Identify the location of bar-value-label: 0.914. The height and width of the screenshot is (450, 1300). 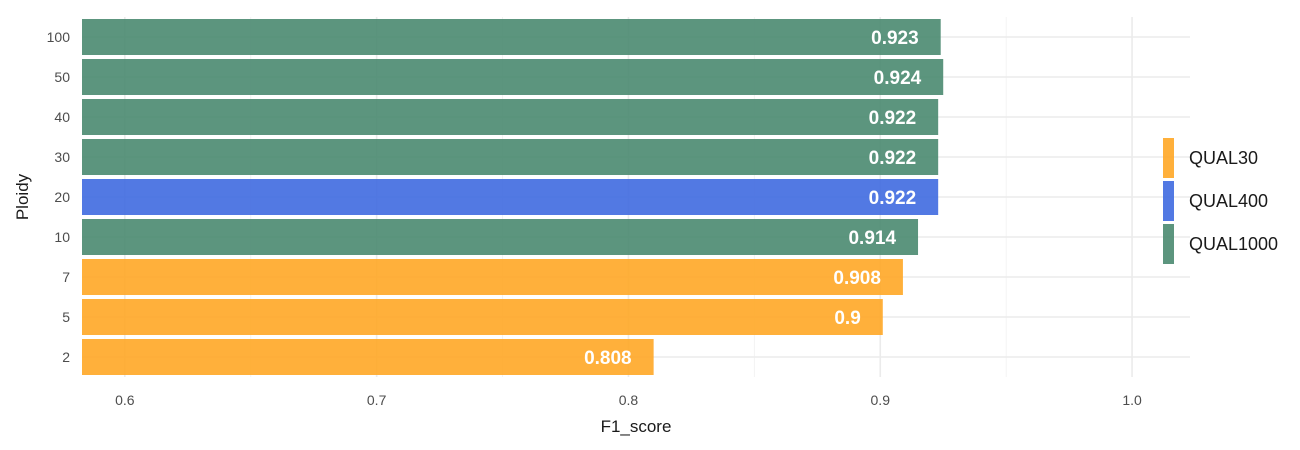
(872, 238).